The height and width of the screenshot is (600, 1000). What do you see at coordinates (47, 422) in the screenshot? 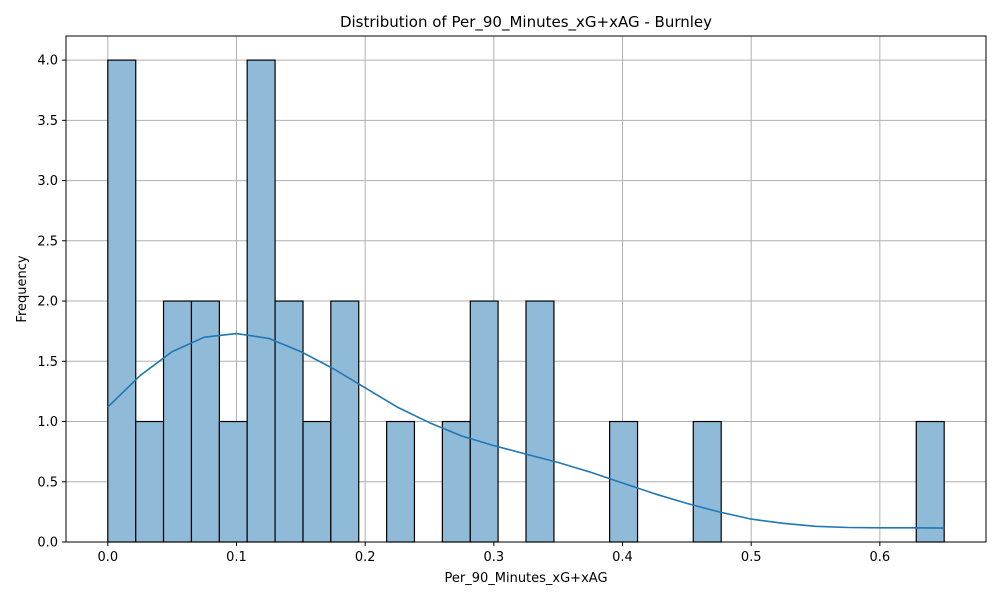
I see `y-tick-label: 1.0` at bounding box center [47, 422].